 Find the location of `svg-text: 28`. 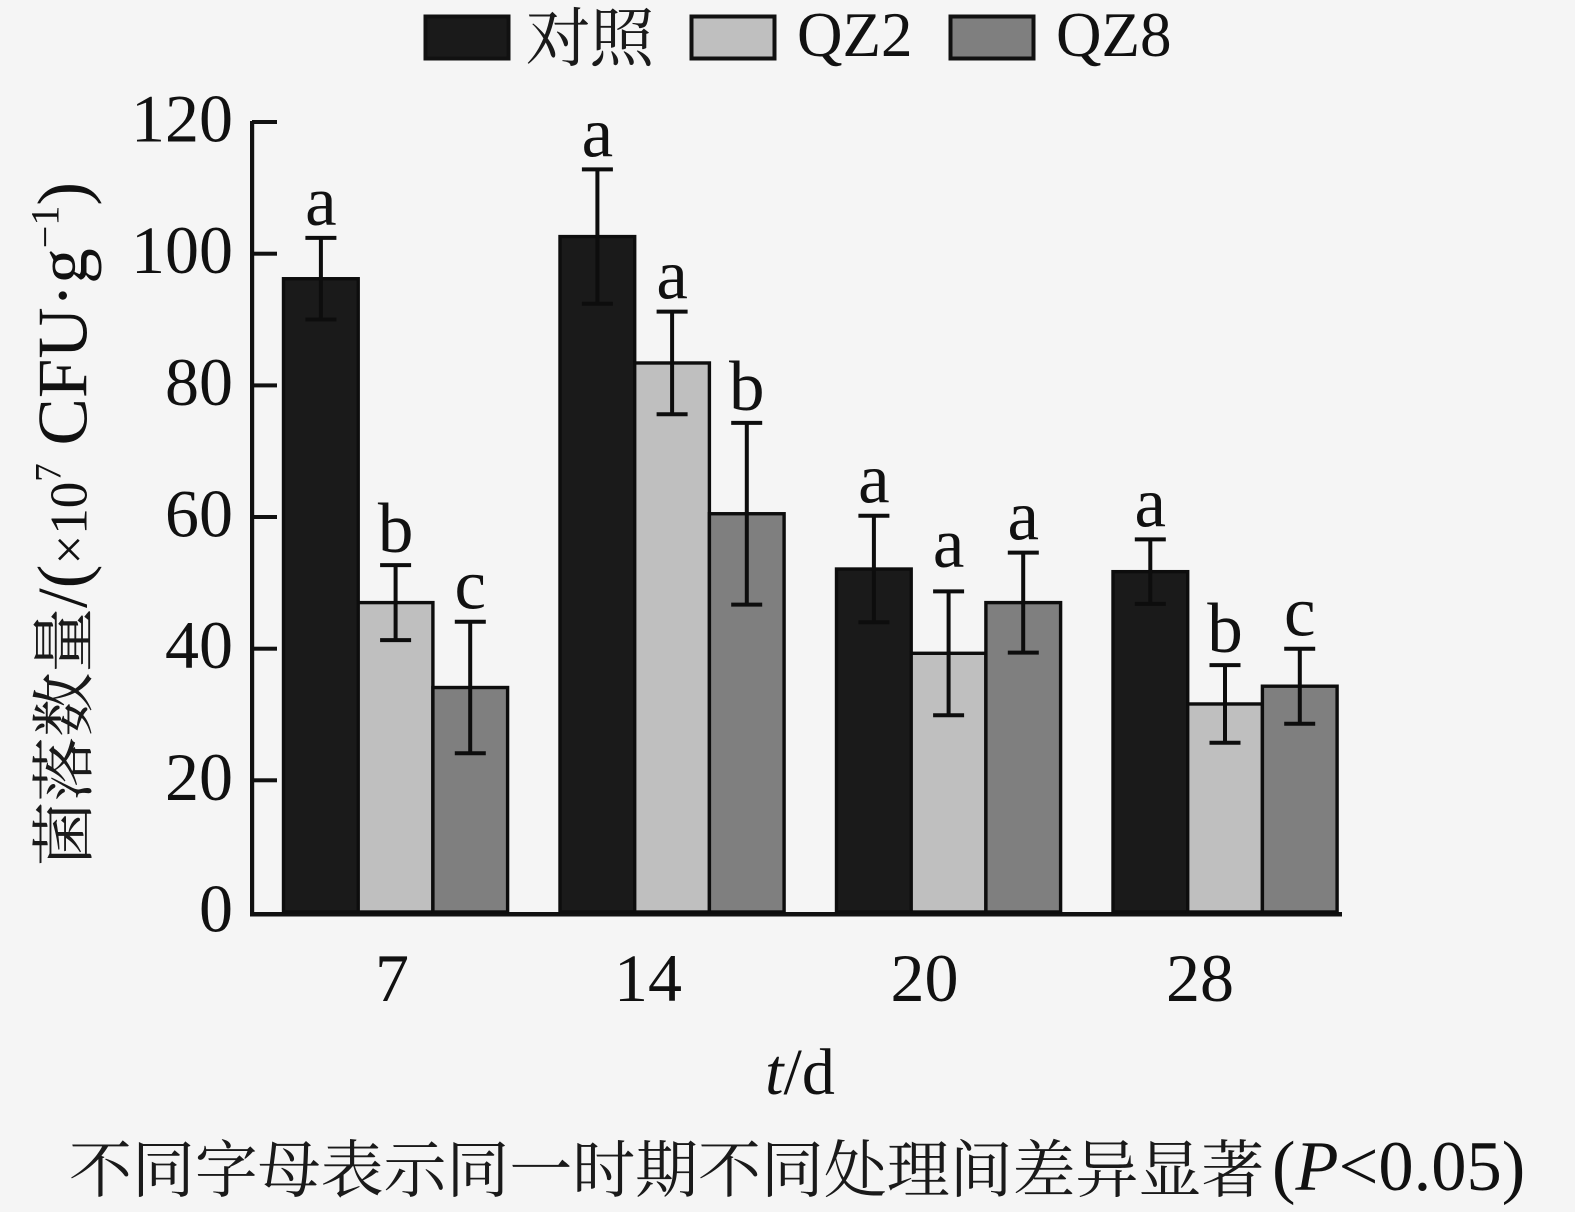

svg-text: 28 is located at coordinates (1200, 978).